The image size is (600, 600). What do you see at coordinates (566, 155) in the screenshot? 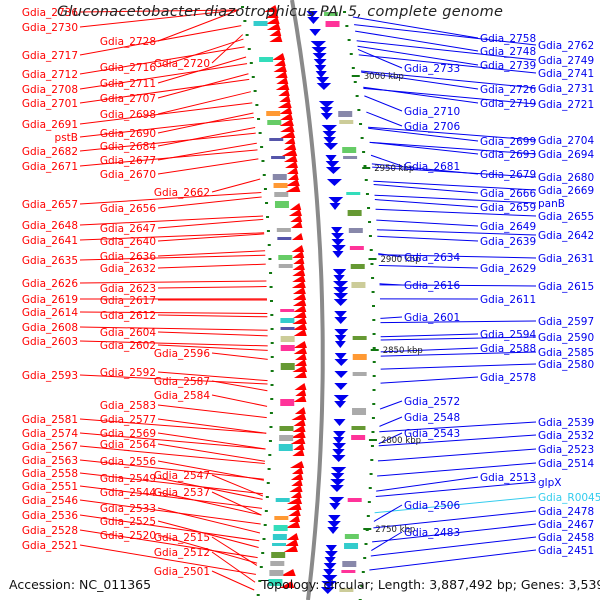
I see `gene-label-reverse: Gdia_2694` at bounding box center [566, 155].